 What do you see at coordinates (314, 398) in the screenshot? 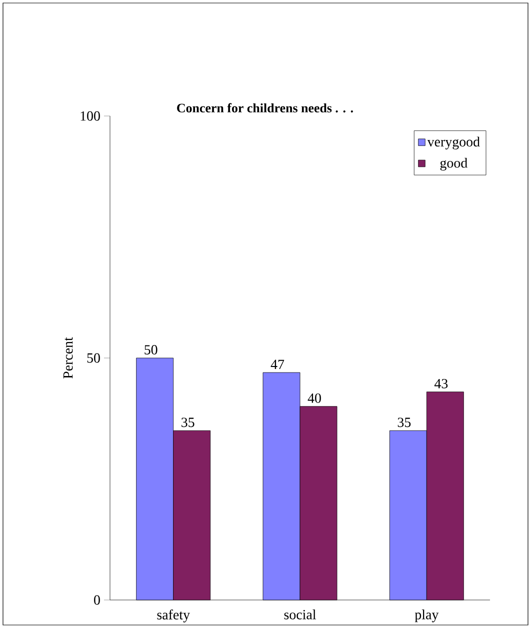
I see `data-label: 40` at bounding box center [314, 398].